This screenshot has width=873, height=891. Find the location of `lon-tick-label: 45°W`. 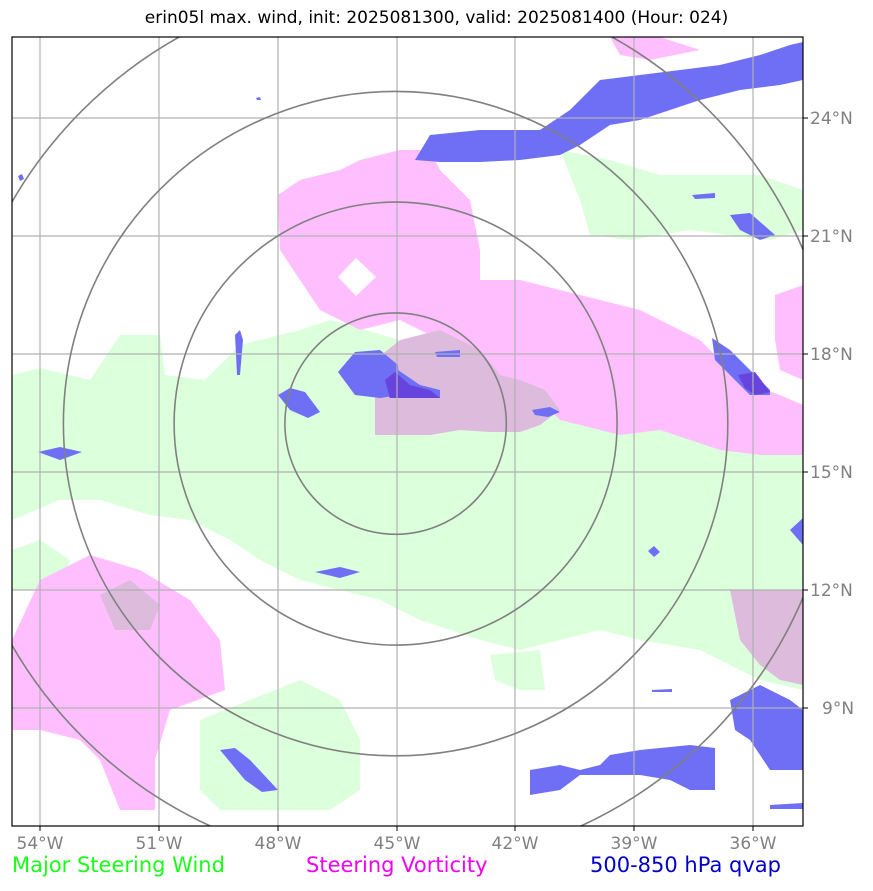

lon-tick-label: 45°W is located at coordinates (397, 844).